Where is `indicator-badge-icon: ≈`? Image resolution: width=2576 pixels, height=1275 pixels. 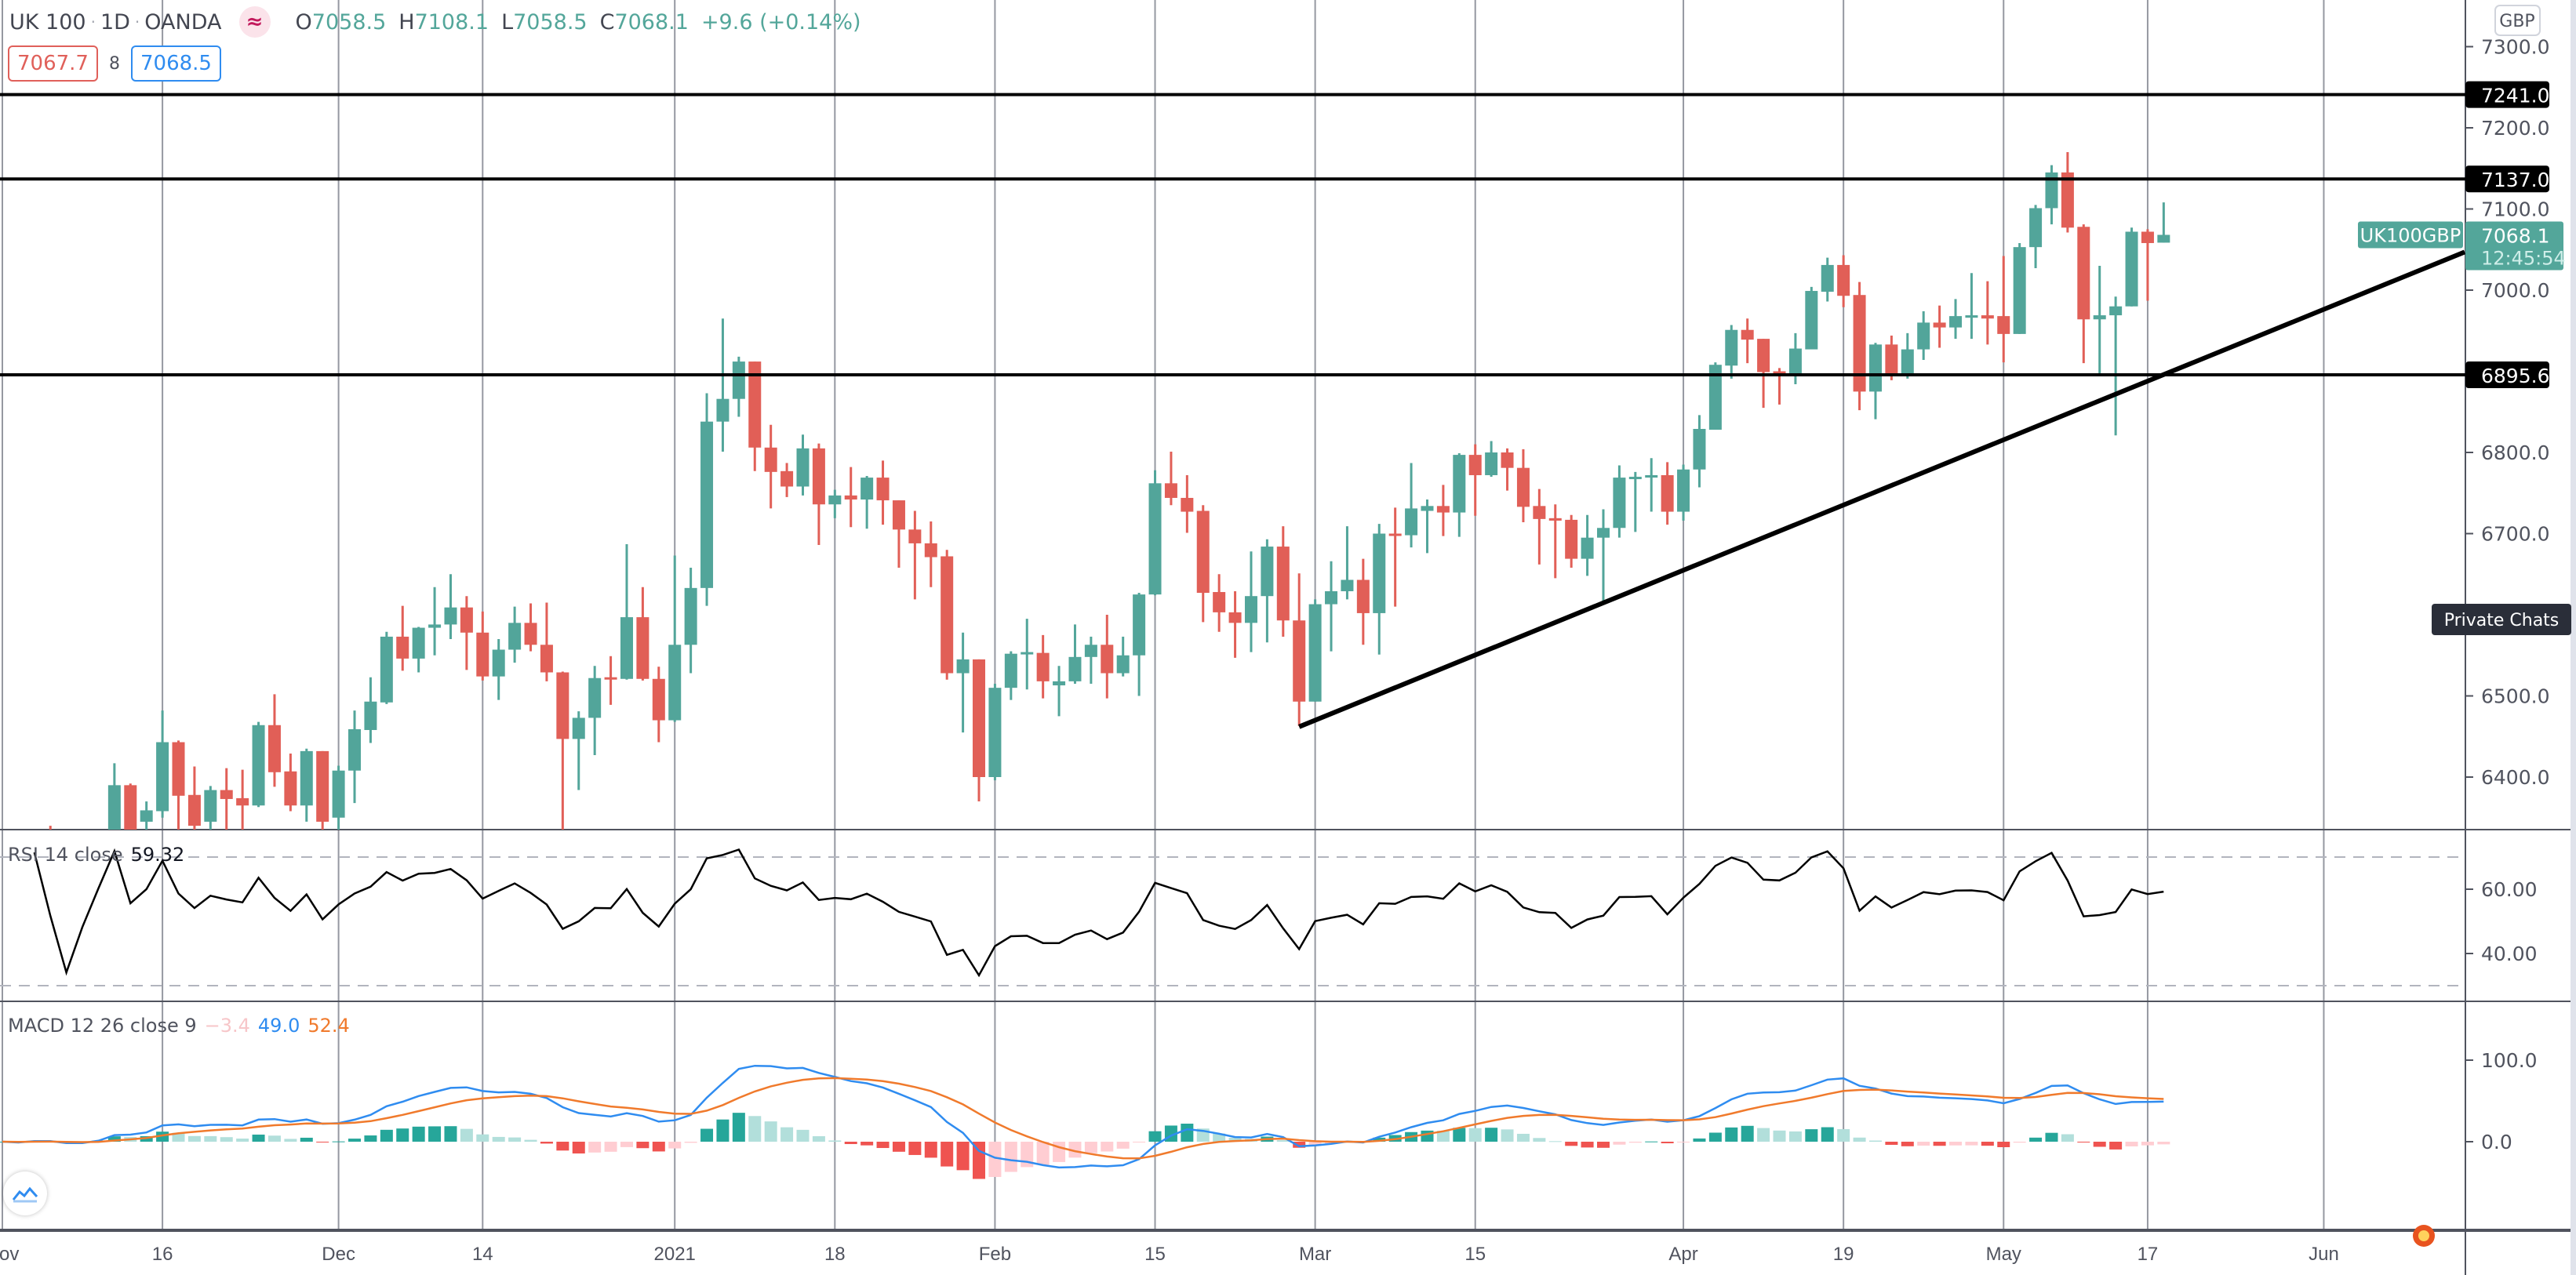 indicator-badge-icon: ≈ is located at coordinates (254, 22).